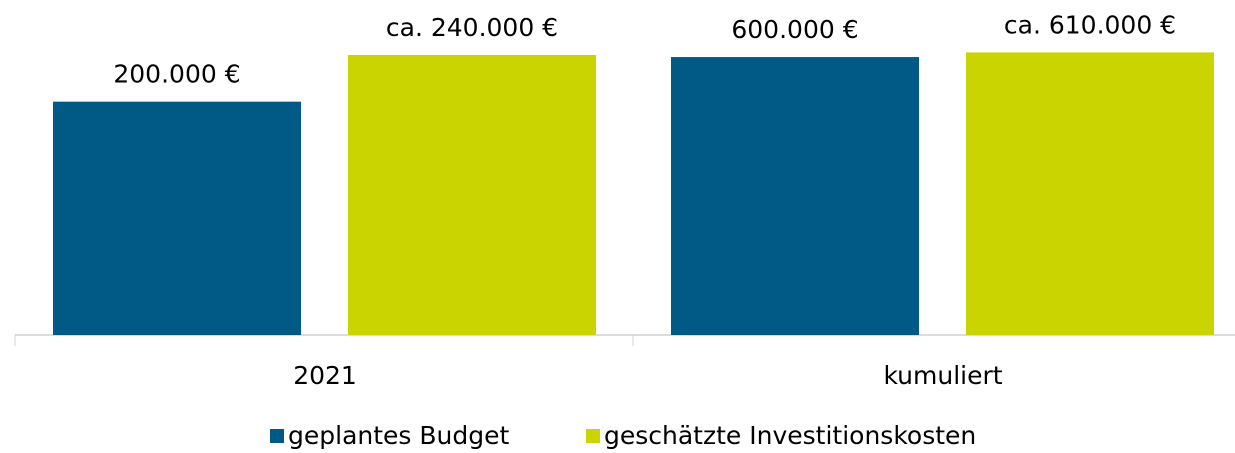  What do you see at coordinates (794, 29) in the screenshot?
I see `value-label: 600.000 €` at bounding box center [794, 29].